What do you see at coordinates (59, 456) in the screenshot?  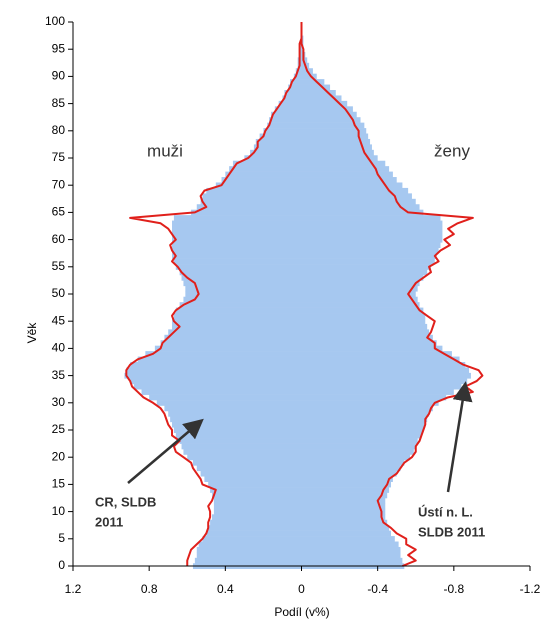 I see `y-tick-label: 20` at bounding box center [59, 456].